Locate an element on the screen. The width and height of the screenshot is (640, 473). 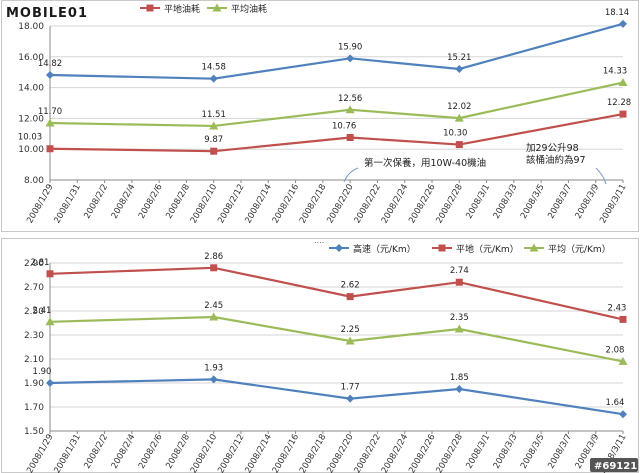
data-label: 2.43 is located at coordinates (617, 308).